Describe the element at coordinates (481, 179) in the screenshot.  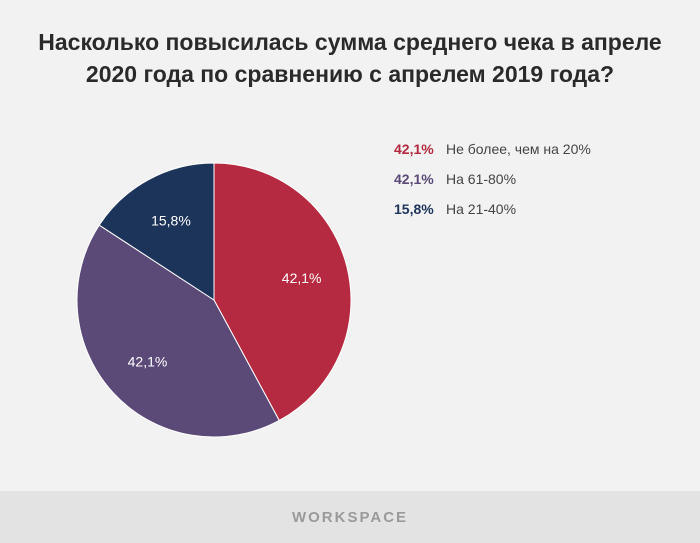
I see `legend-label: На 61-80%` at that location.